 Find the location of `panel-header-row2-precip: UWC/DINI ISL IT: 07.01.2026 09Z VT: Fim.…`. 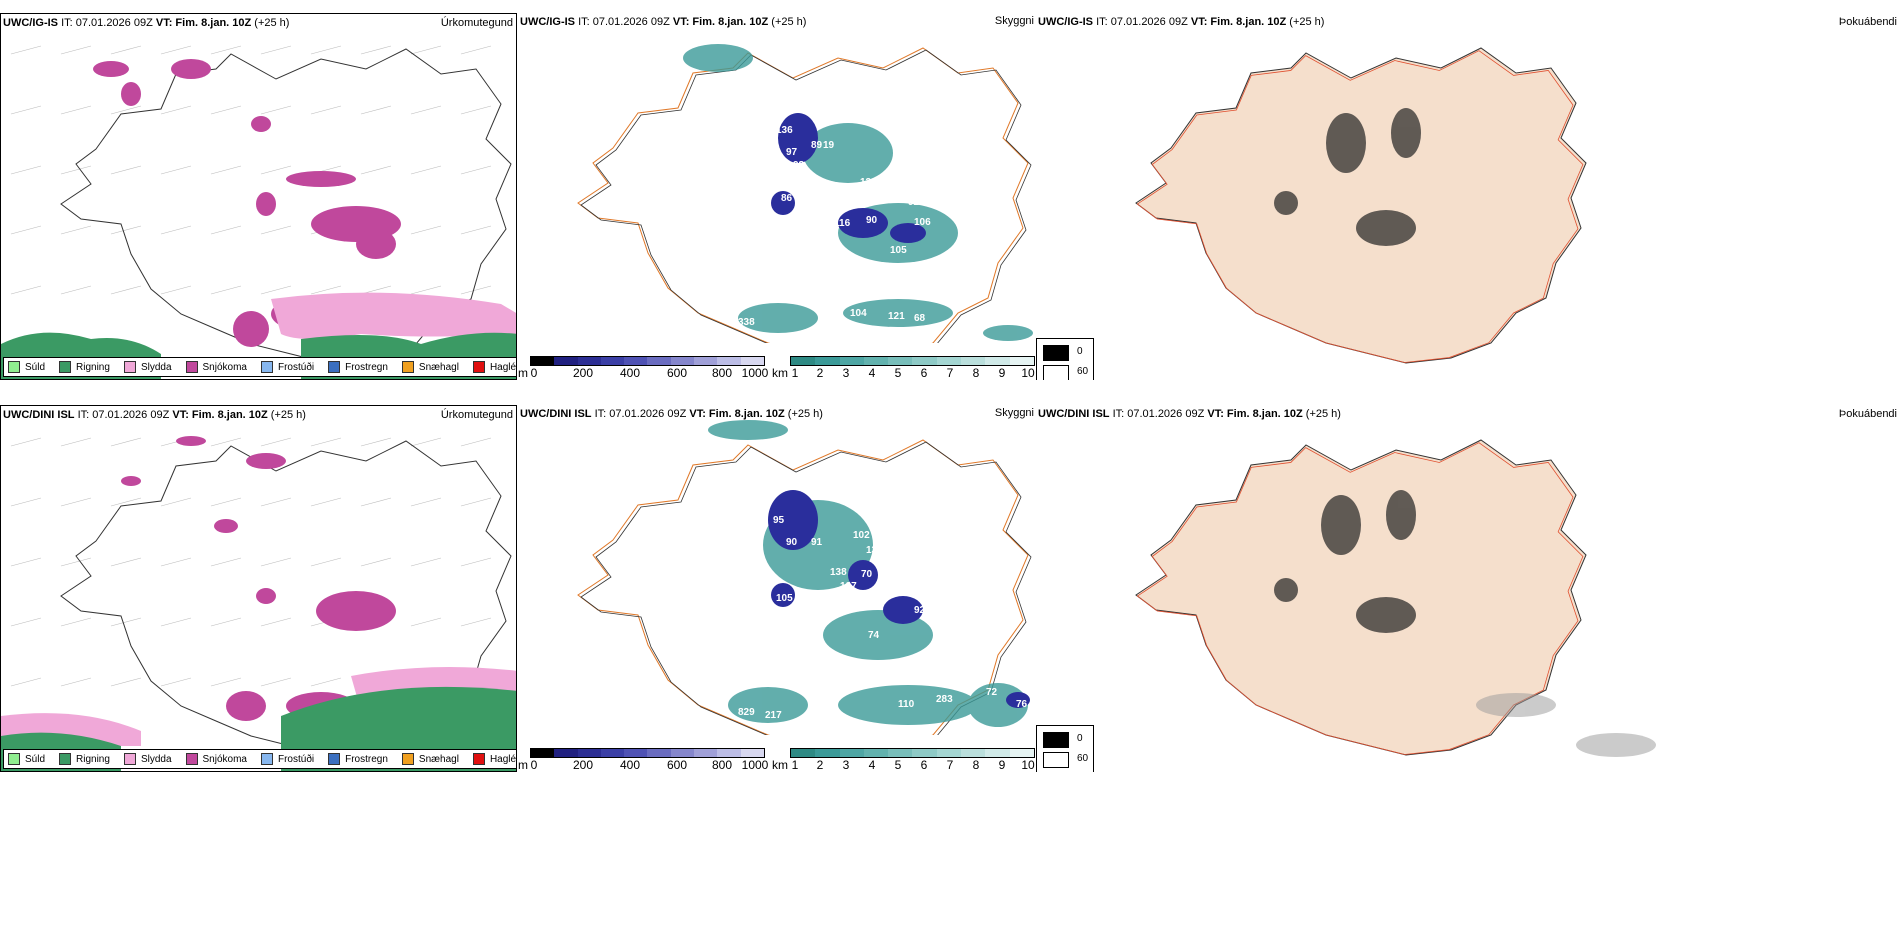

panel-header-row2-precip: UWC/DINI ISL IT: 07.01.2026 09Z VT: Fim.… is located at coordinates (154, 415).